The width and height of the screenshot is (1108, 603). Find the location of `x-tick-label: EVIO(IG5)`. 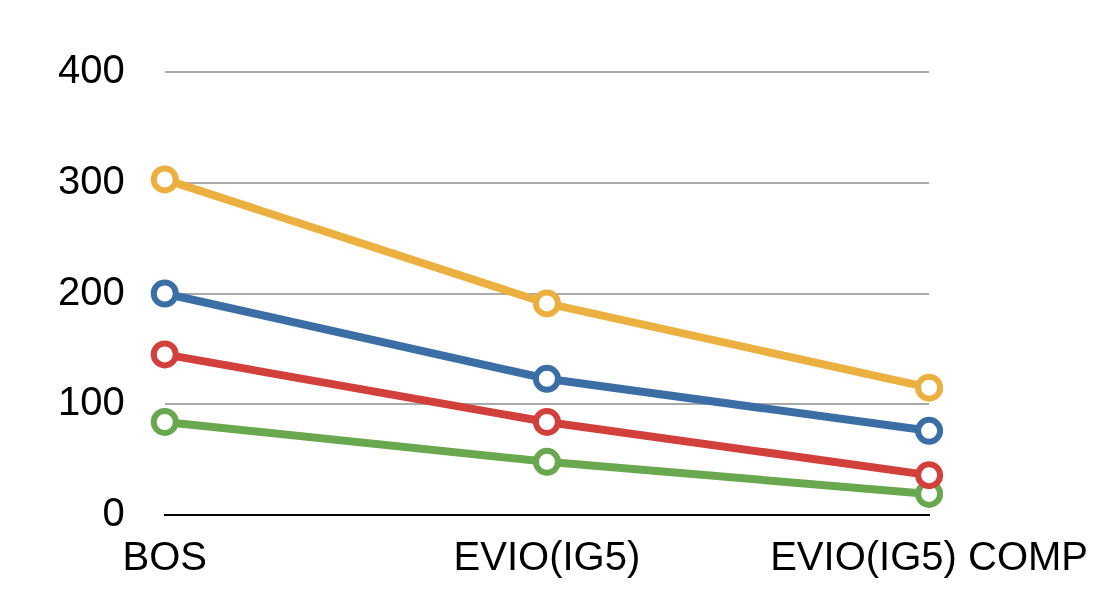

x-tick-label: EVIO(IG5) is located at coordinates (547, 556).